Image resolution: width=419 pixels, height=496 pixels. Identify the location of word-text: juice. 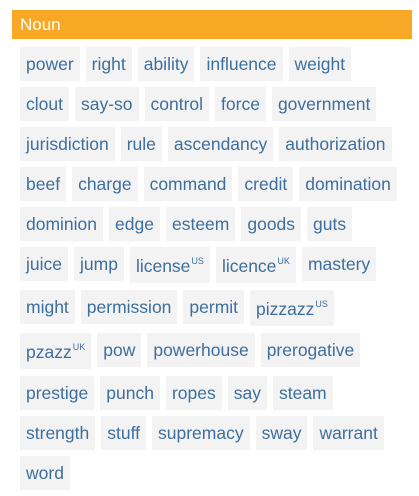
(44, 264).